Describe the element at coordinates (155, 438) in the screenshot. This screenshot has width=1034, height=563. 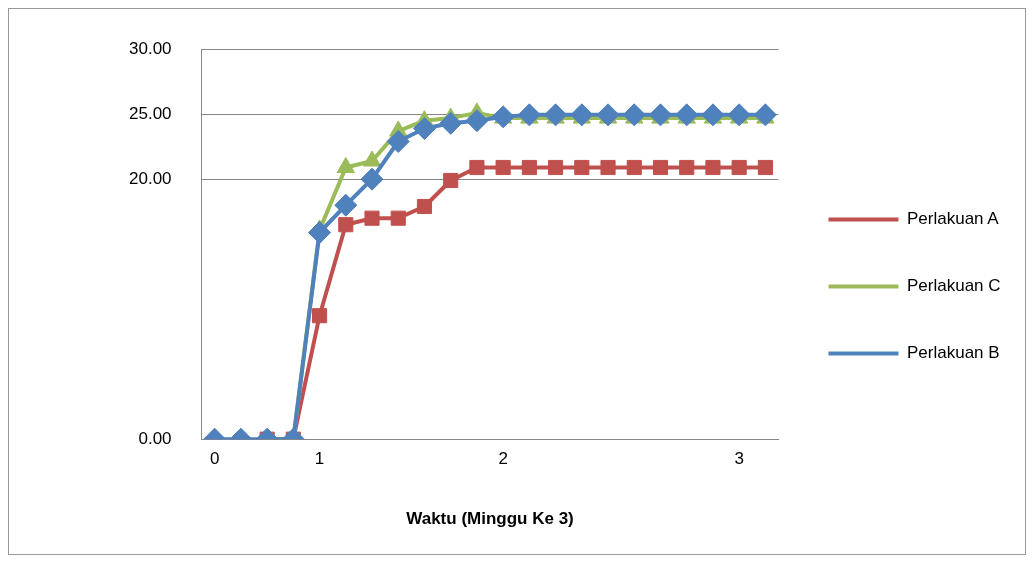
I see `y-tick-label: 0.00` at that location.